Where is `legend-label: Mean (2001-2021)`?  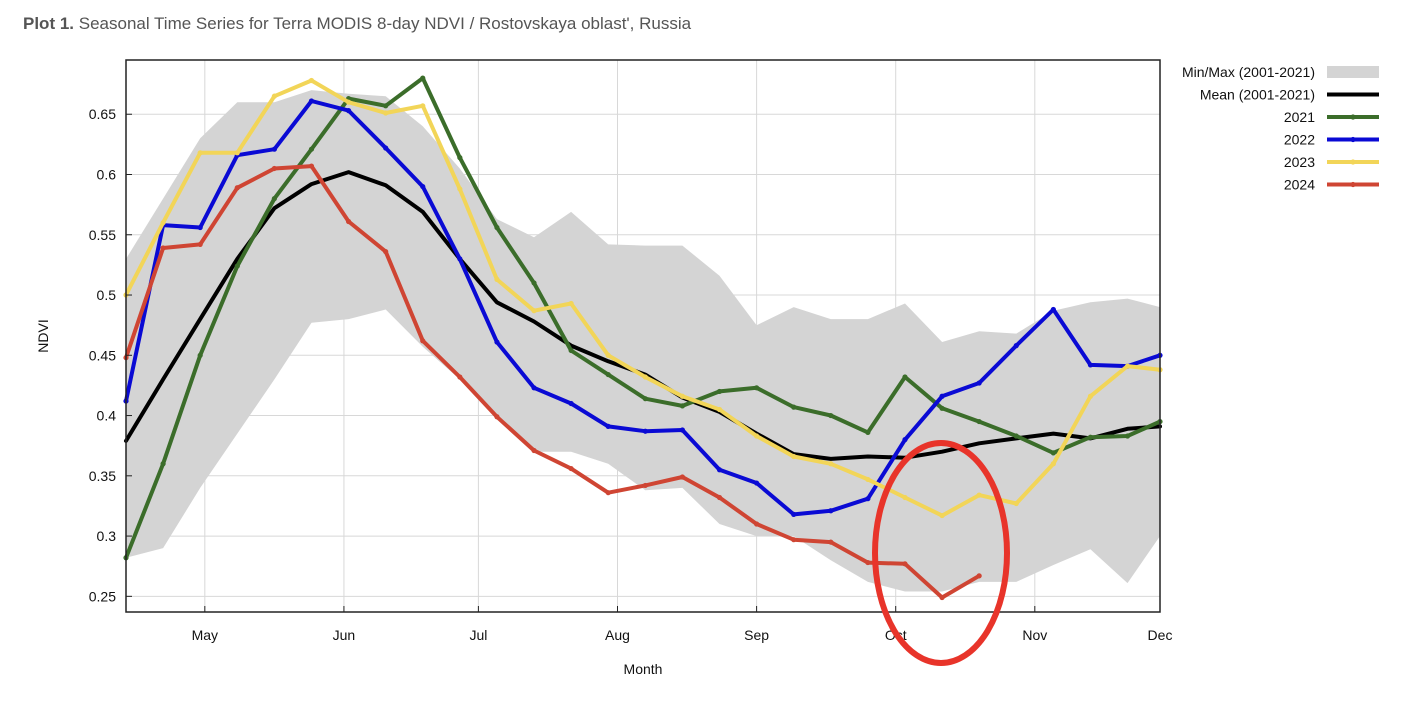
legend-label: Mean (2001-2021) is located at coordinates (1257, 95).